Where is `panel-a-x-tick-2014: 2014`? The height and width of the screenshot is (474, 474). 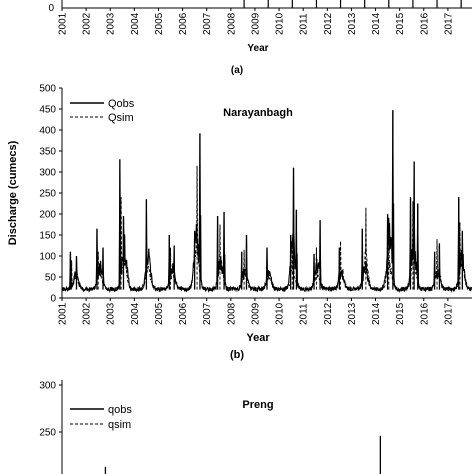 panel-a-x-tick-2014: 2014 is located at coordinates (376, 23).